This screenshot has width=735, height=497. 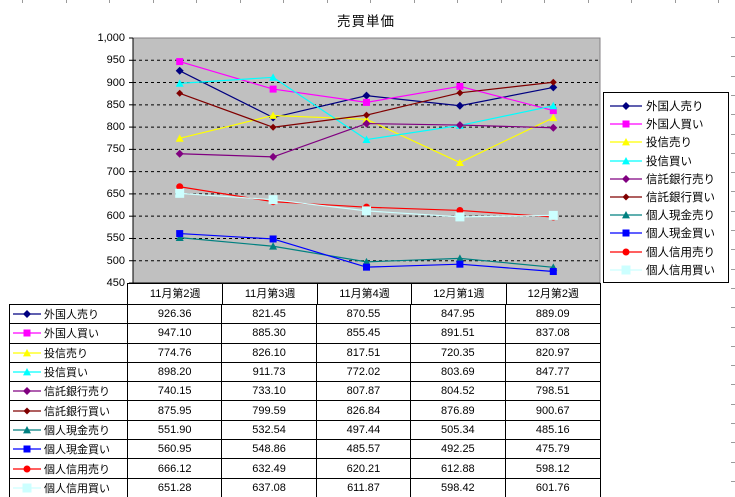 What do you see at coordinates (115, 171) in the screenshot?
I see `y-axis-tick-label: 700` at bounding box center [115, 171].